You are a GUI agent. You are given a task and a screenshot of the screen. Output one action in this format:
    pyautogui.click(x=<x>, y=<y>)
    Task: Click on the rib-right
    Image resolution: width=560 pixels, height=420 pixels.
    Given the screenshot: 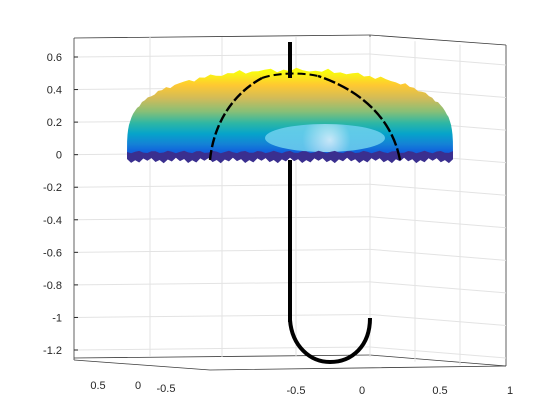 What is the action you would take?
    pyautogui.click(x=359, y=117)
    